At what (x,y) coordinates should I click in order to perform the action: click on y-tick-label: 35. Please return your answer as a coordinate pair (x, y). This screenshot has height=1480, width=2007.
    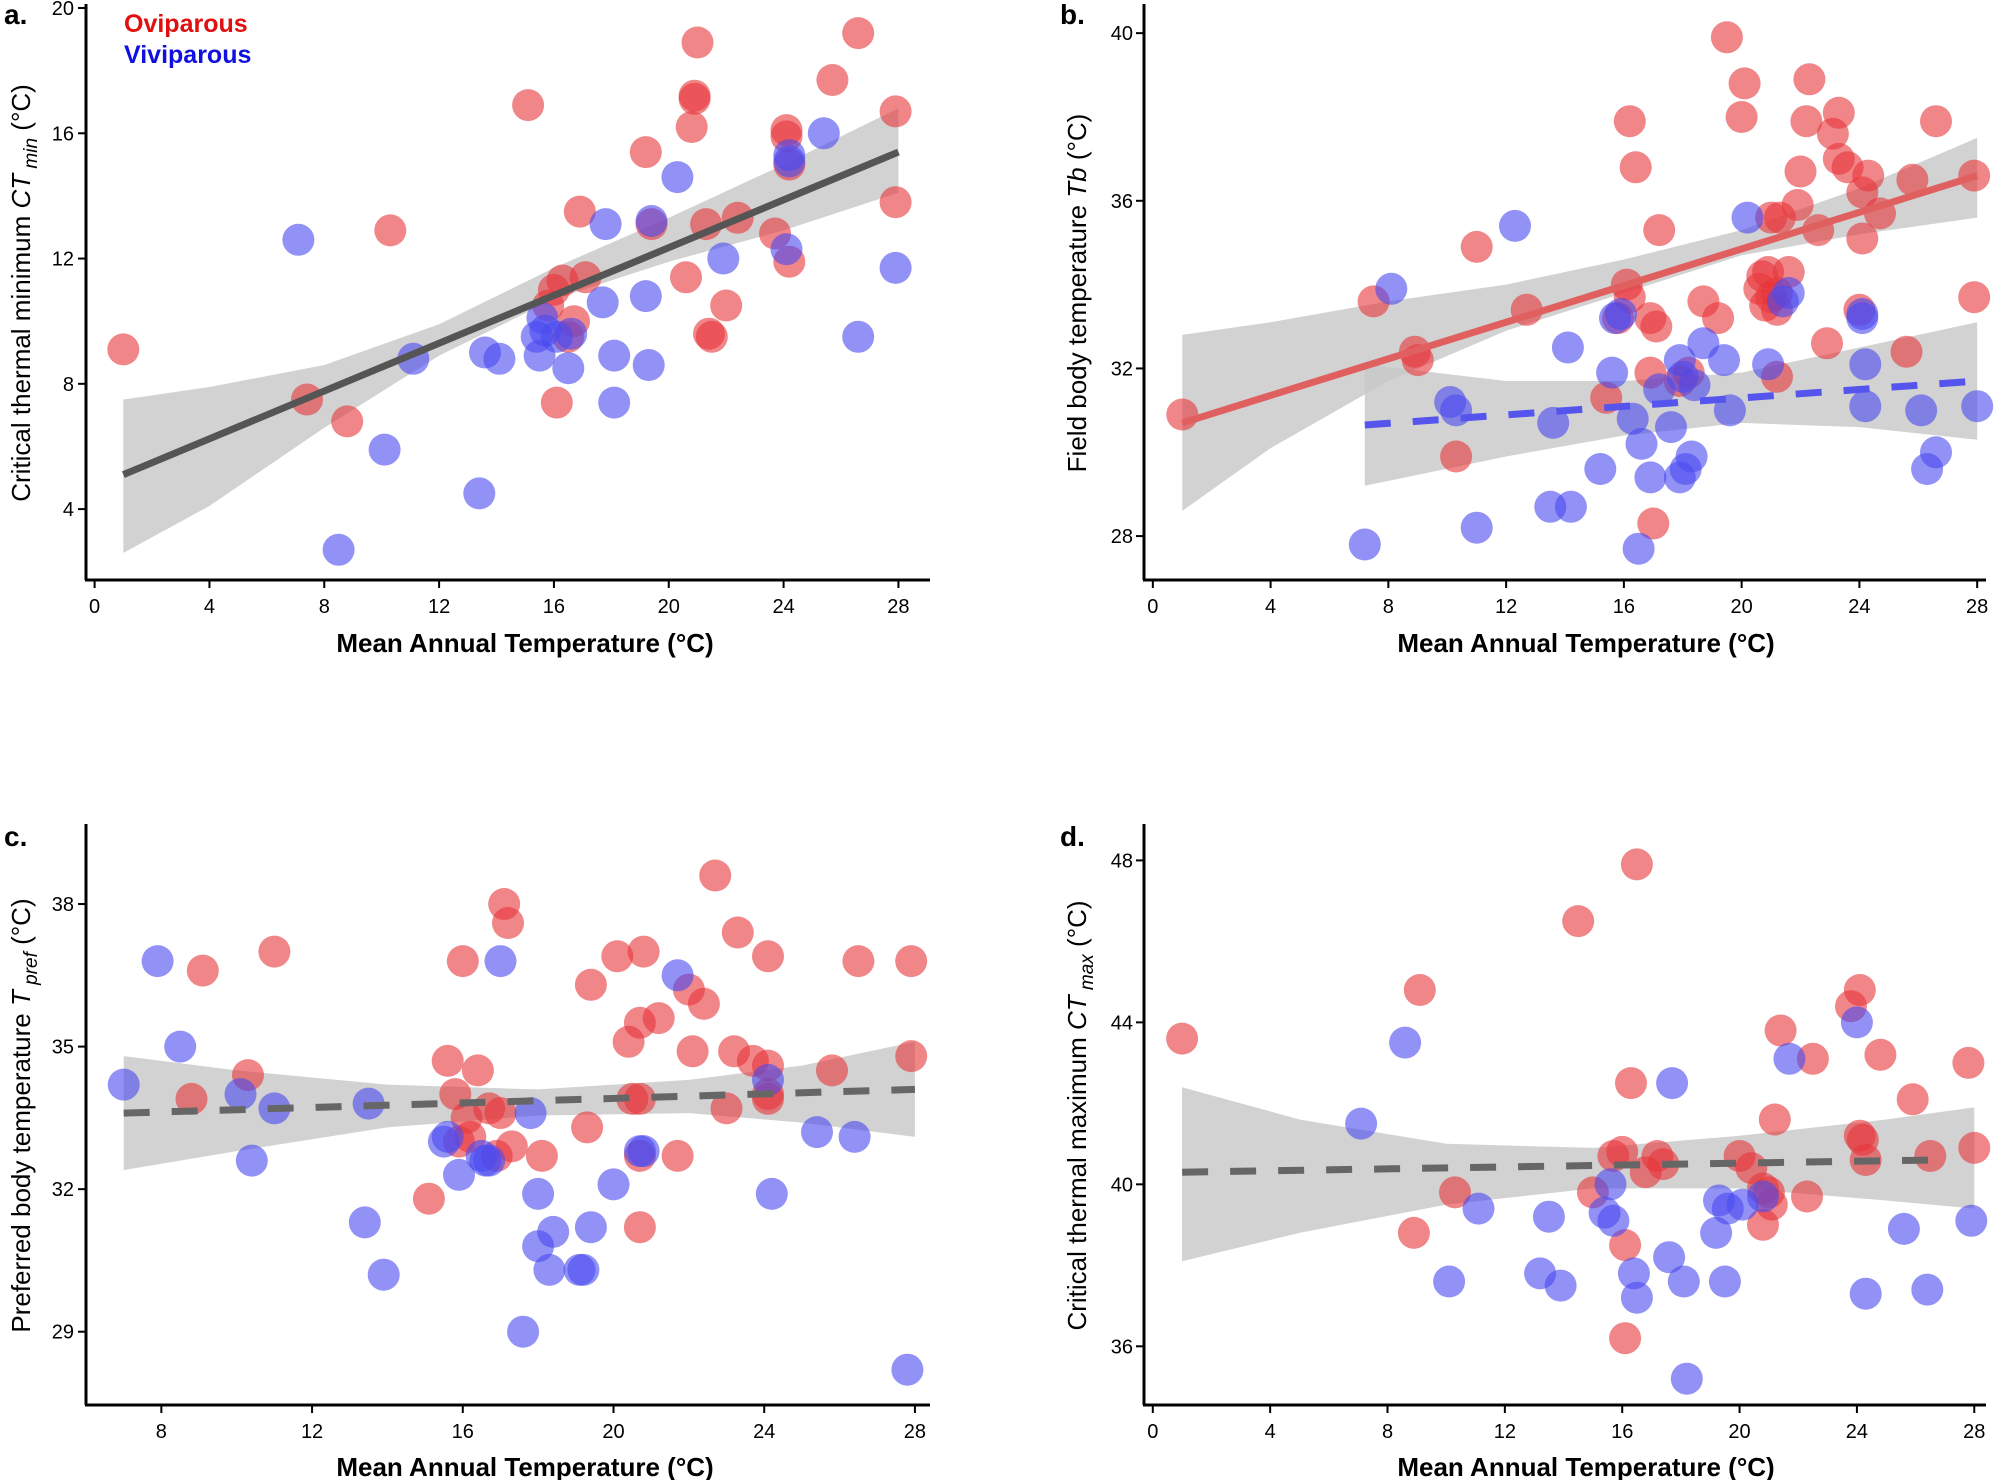
    Looking at the image, I should click on (63, 1048).